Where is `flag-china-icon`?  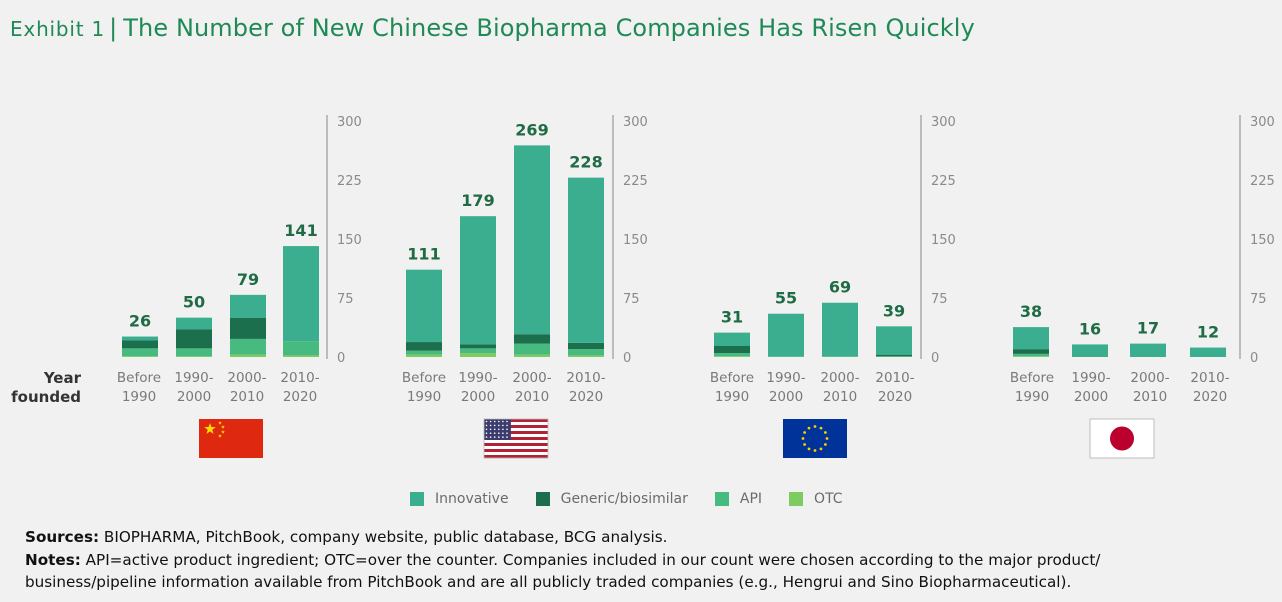 flag-china-icon is located at coordinates (231, 438).